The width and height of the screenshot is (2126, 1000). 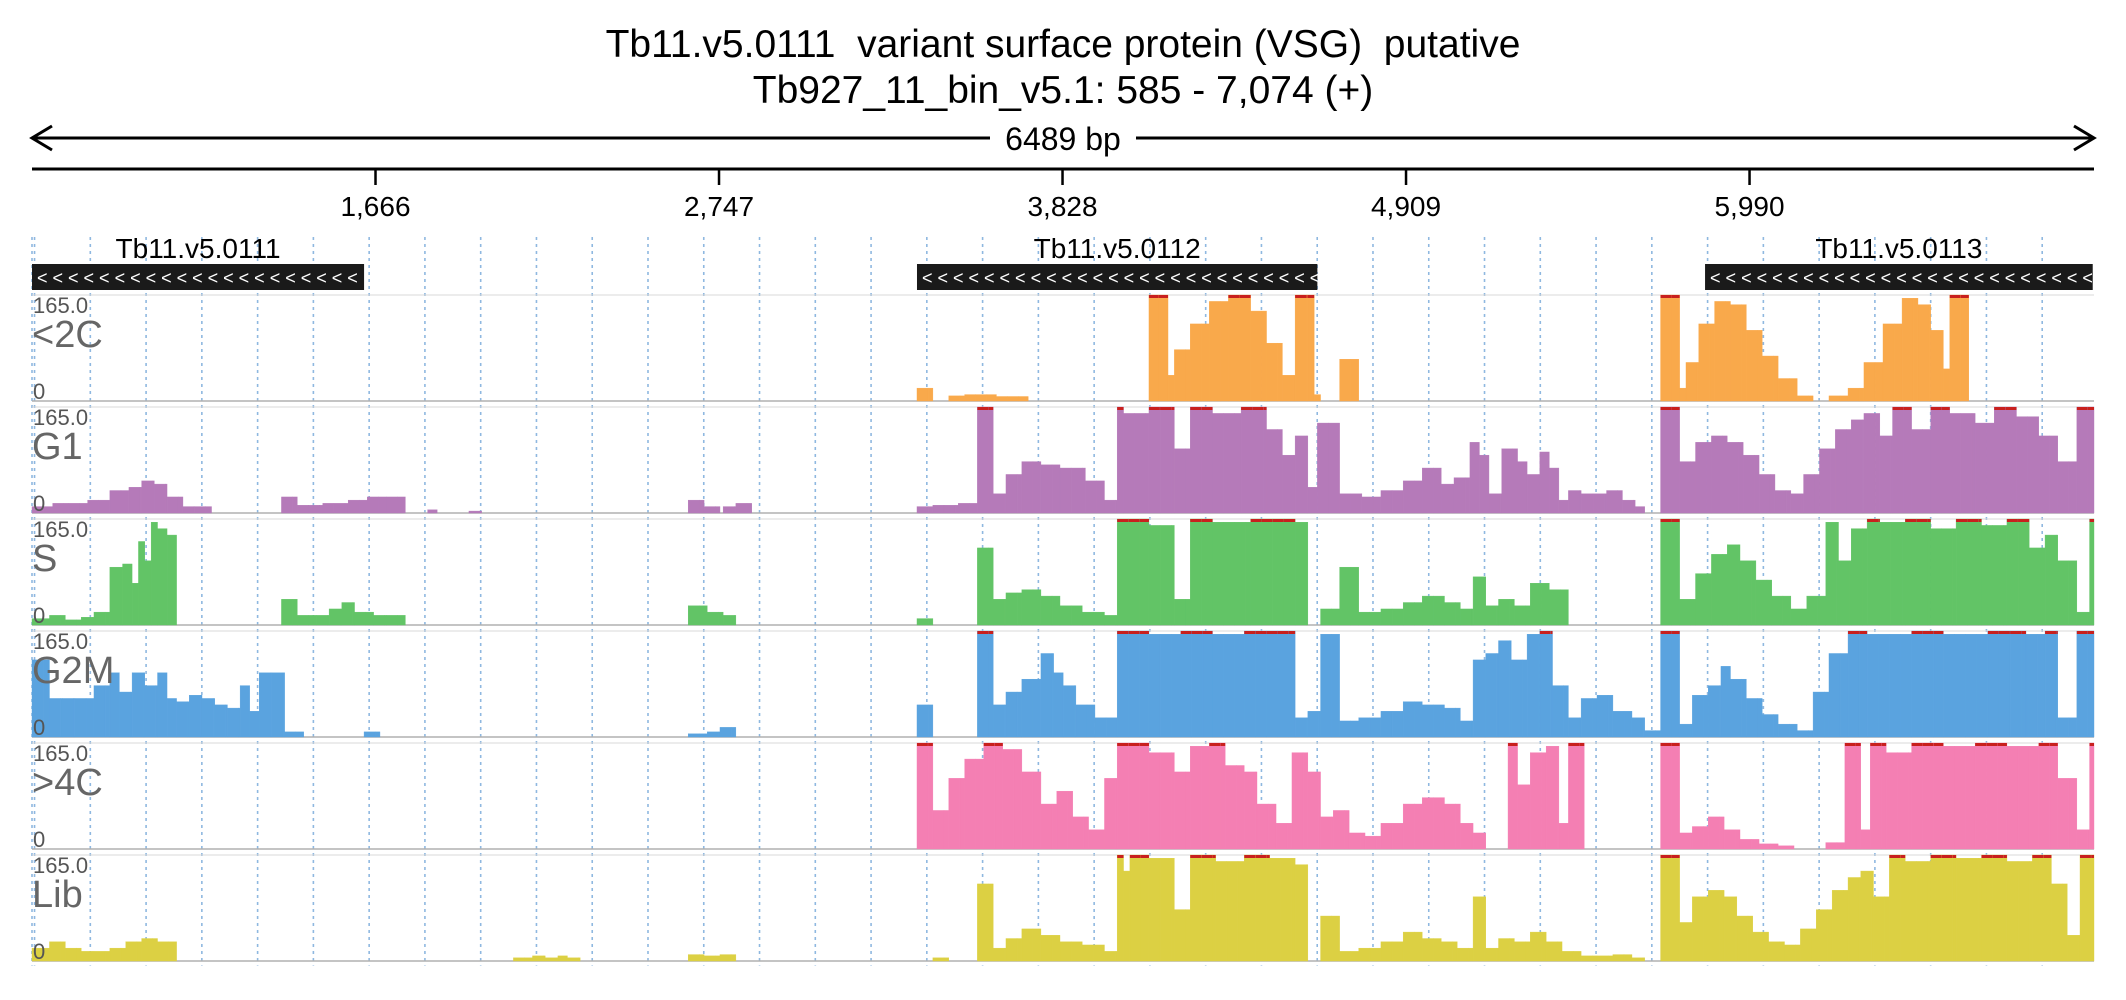 I want to click on ruler-tick-label: 1,666, so click(x=375, y=206).